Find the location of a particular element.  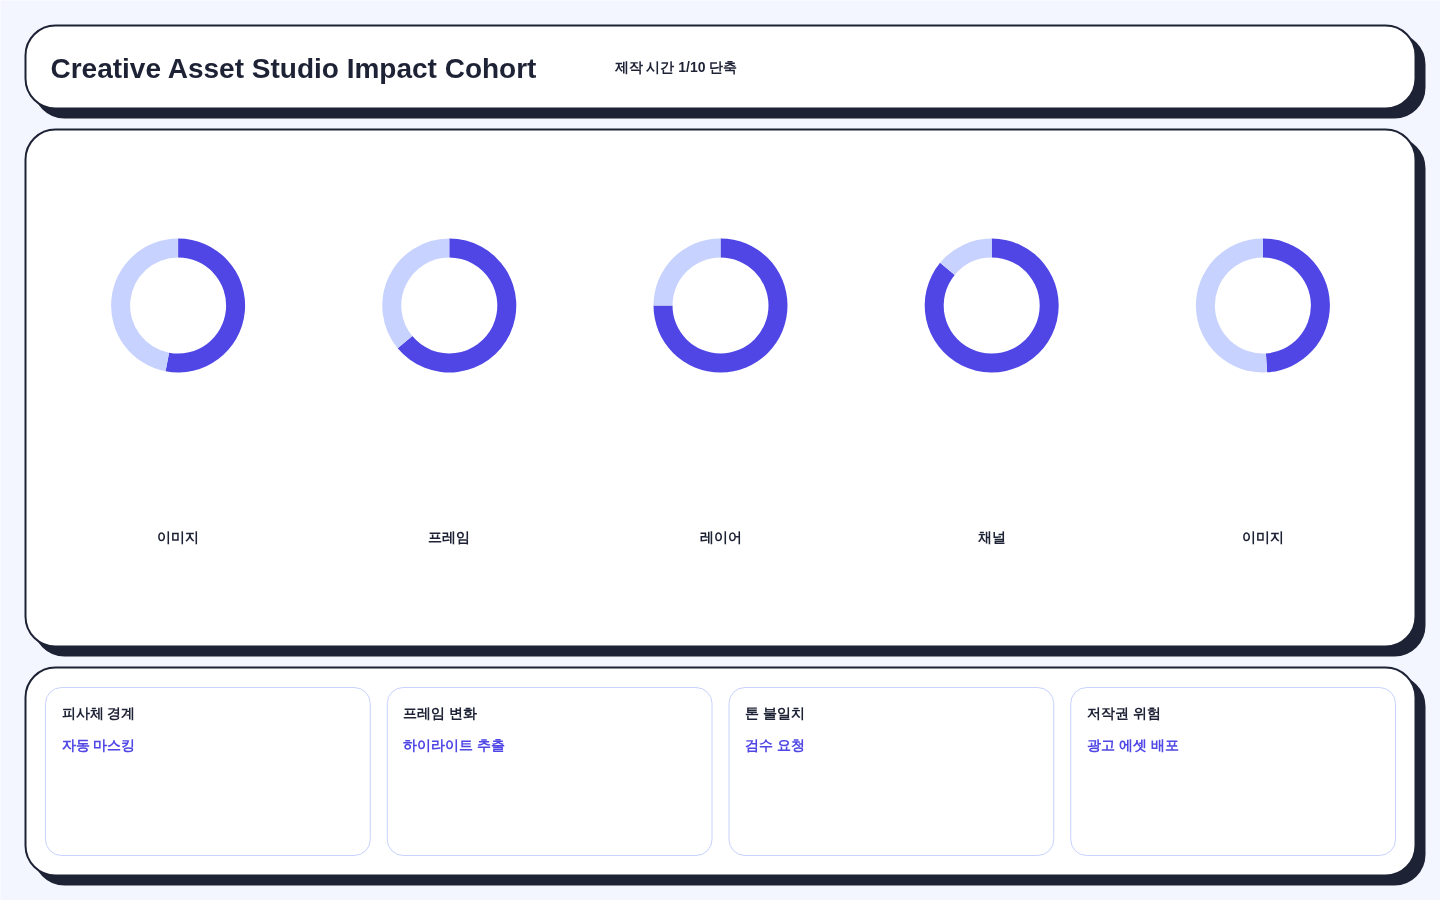

text: Creative Asset Studio Impact Cohort is located at coordinates (293, 68).